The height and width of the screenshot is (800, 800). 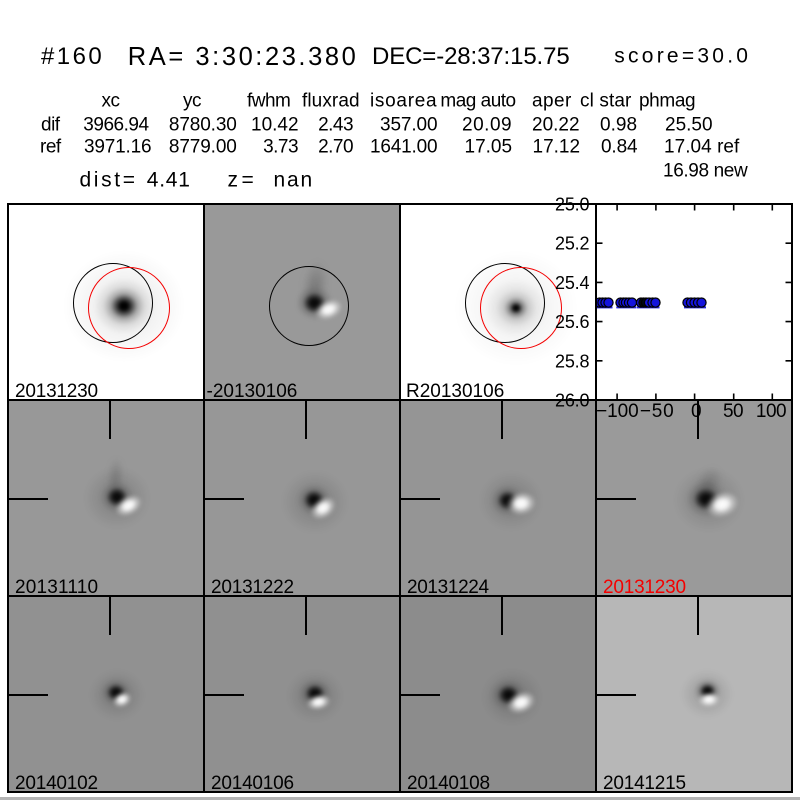 I want to click on svg-text: z=, so click(x=243, y=179).